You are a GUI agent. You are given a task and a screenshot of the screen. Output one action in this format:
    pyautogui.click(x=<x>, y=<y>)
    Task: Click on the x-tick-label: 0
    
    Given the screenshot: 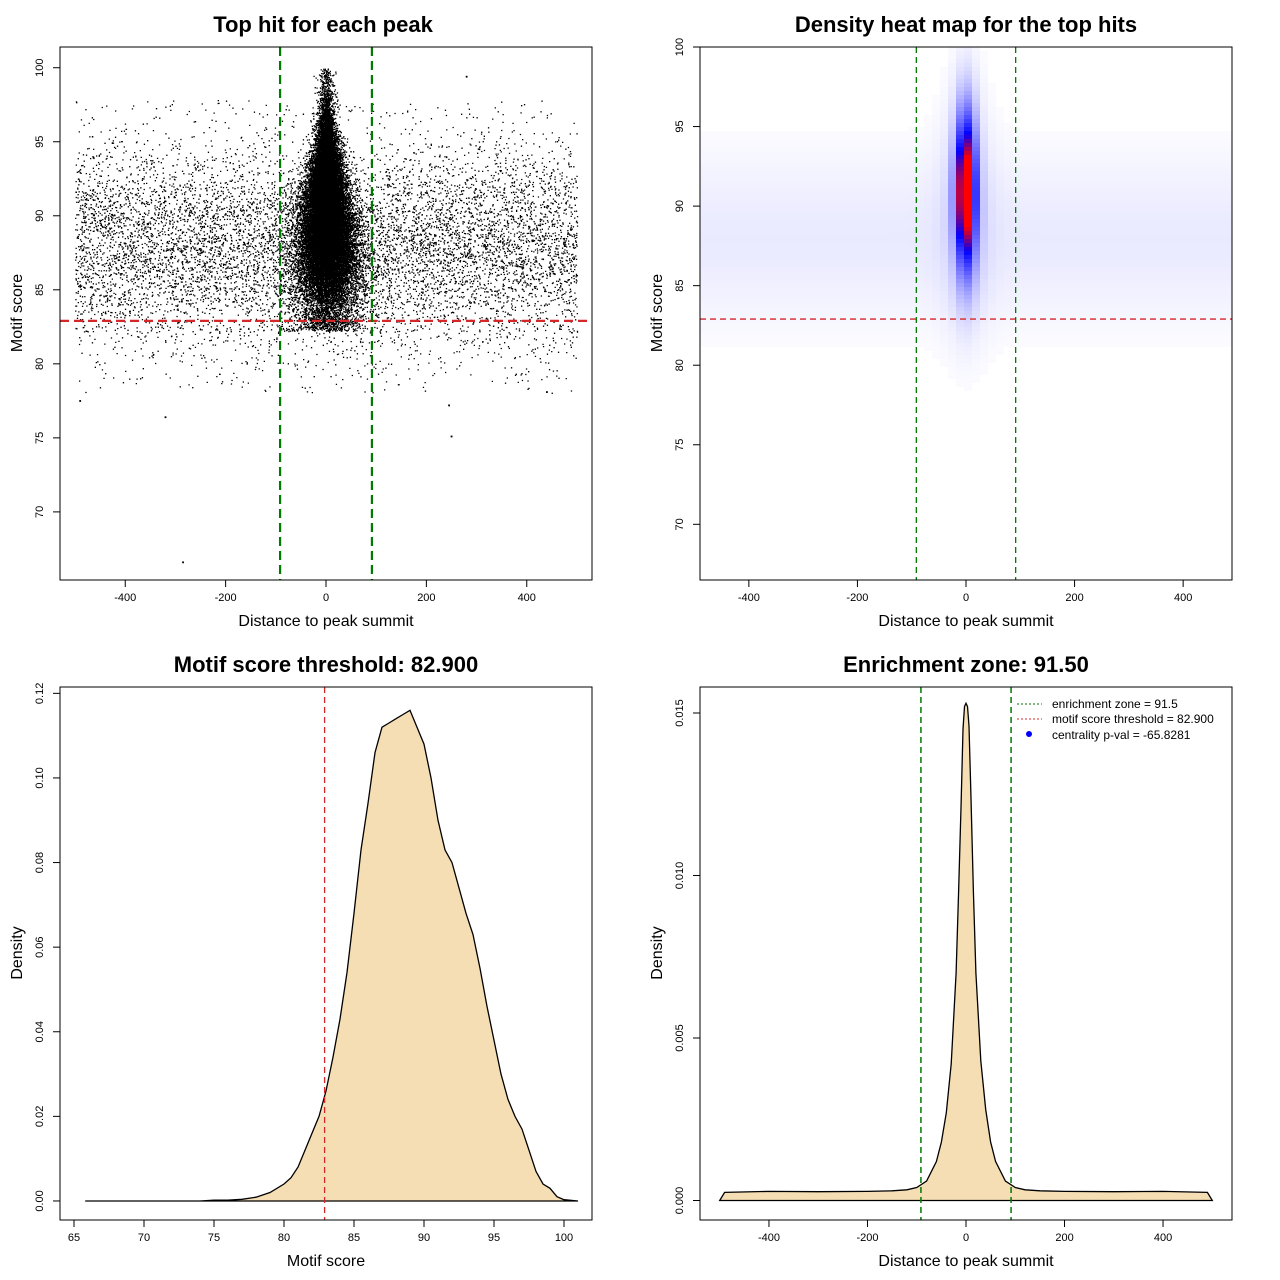 What is the action you would take?
    pyautogui.click(x=966, y=598)
    